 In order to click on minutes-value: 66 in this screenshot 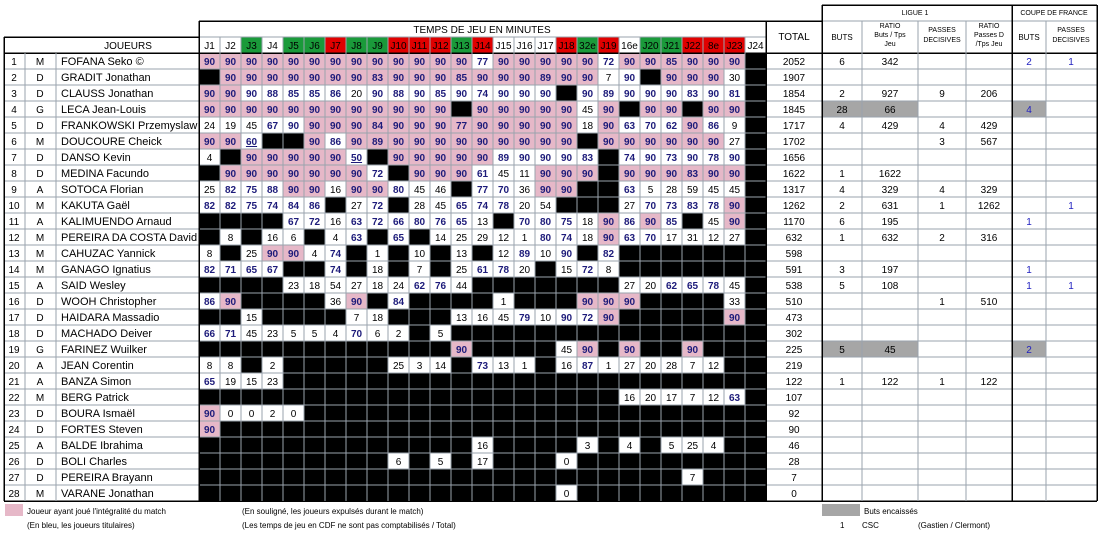, I will do `click(210, 334)`.